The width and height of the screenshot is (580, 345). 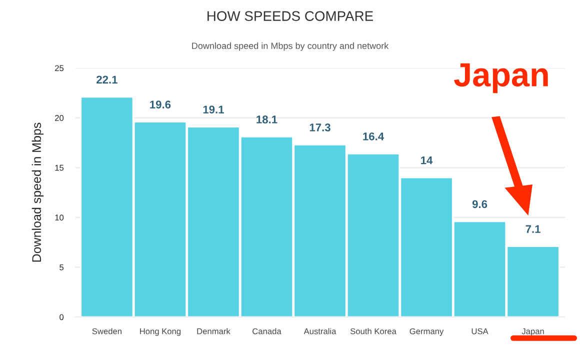 What do you see at coordinates (373, 331) in the screenshot?
I see `x-tick-label: South Korea` at bounding box center [373, 331].